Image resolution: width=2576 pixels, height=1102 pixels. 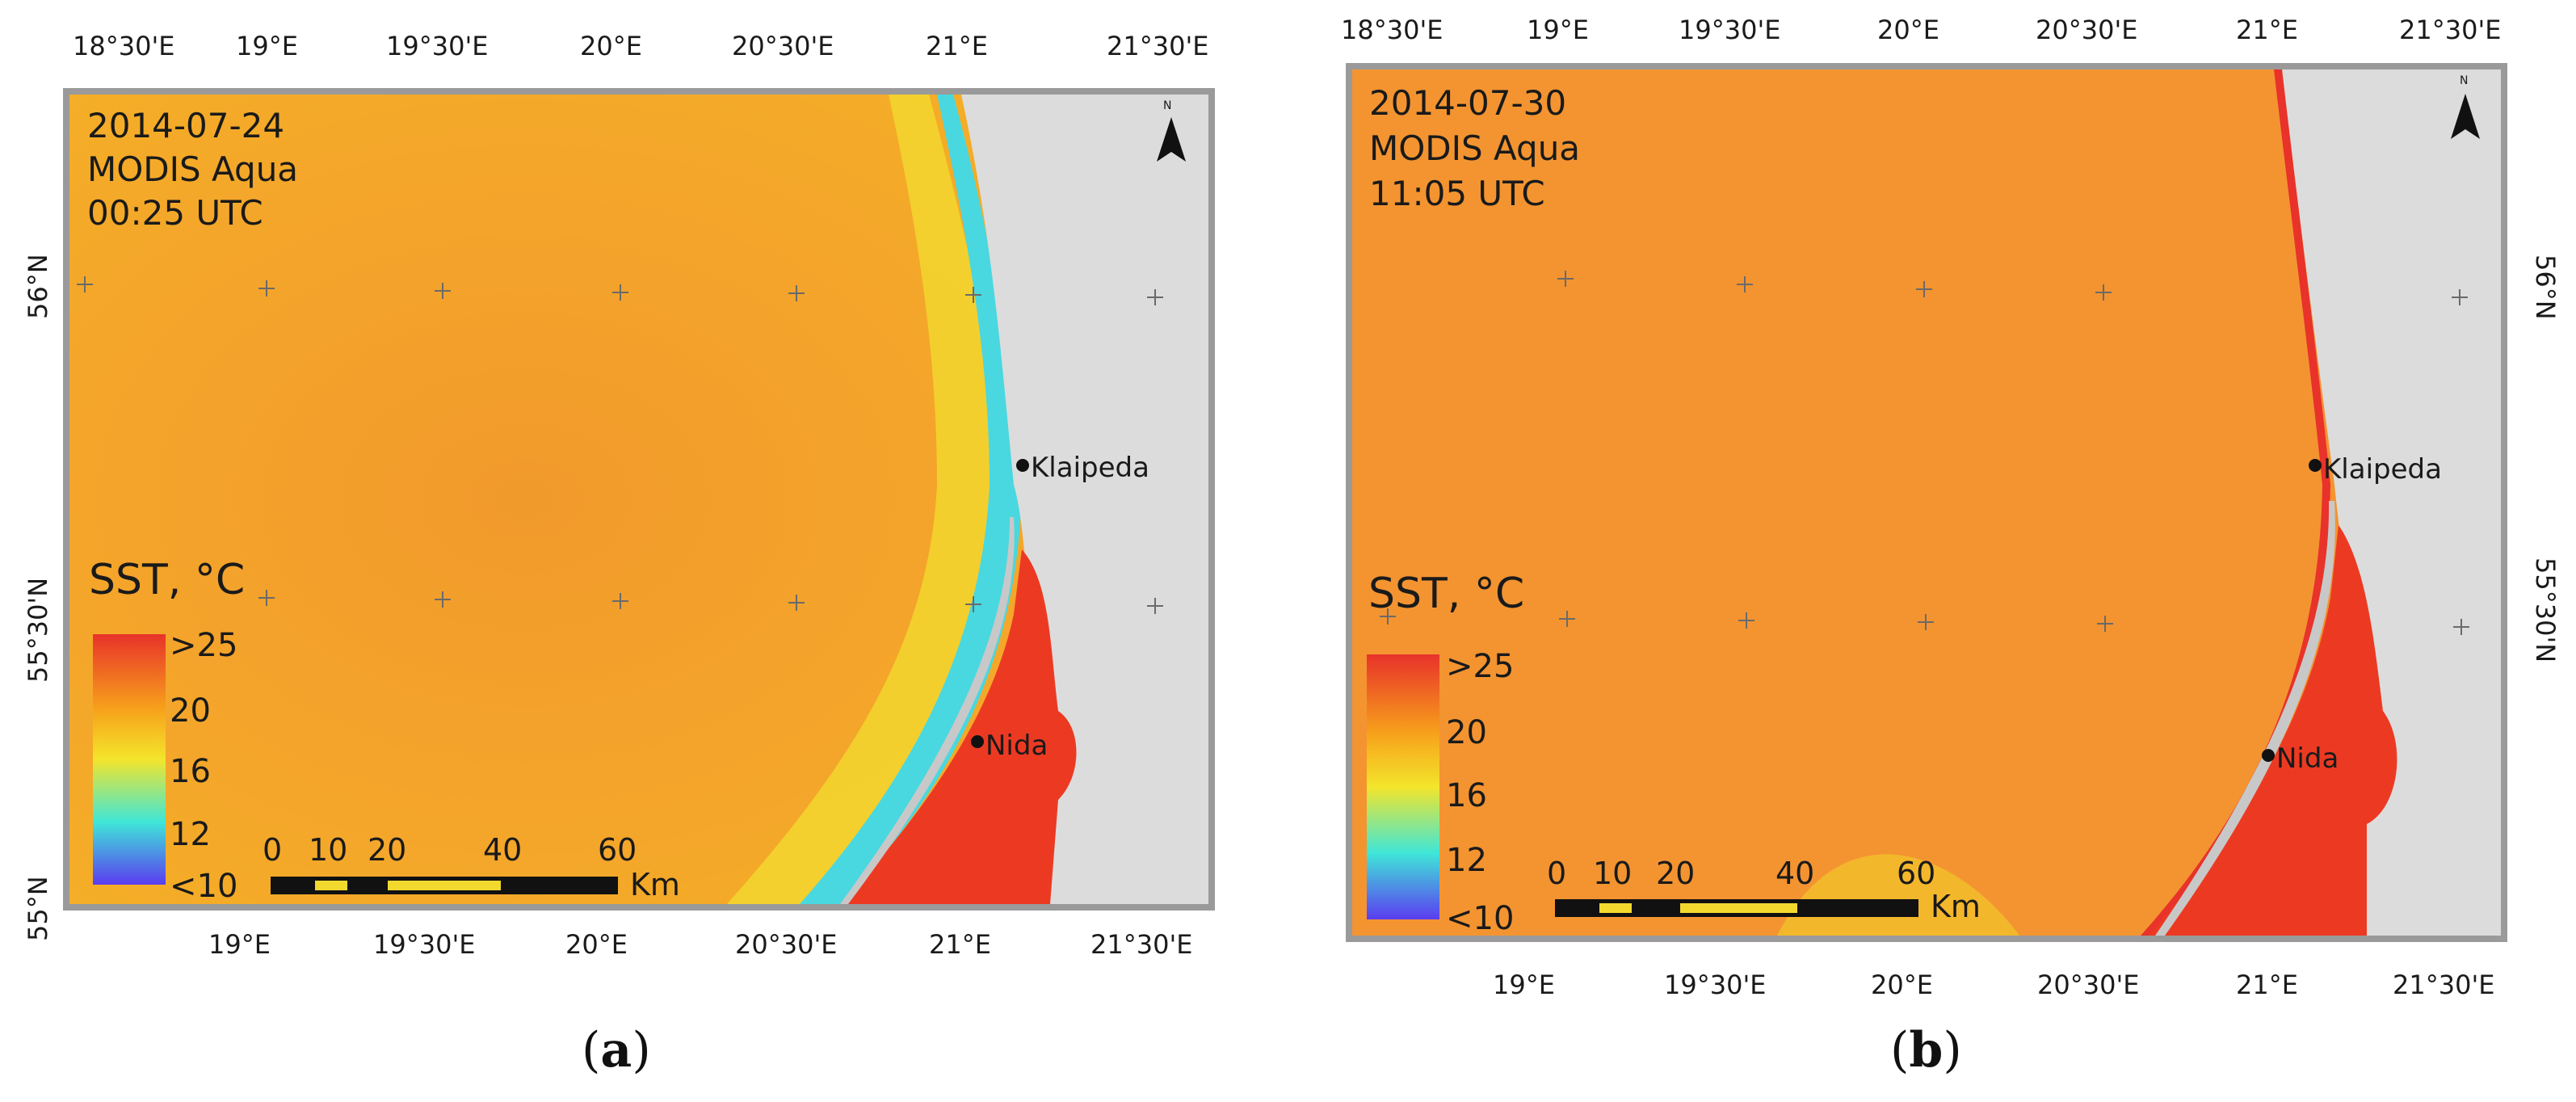 I want to click on lat-label-left: 55°N, so click(x=38, y=908).